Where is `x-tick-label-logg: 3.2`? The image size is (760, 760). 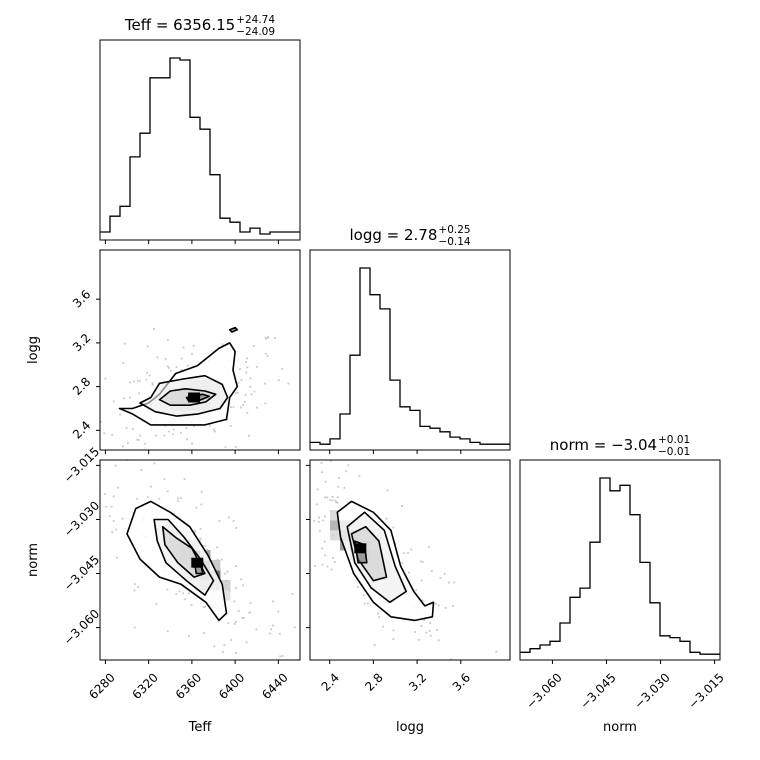
x-tick-label-logg: 3.2 is located at coordinates (417, 681).